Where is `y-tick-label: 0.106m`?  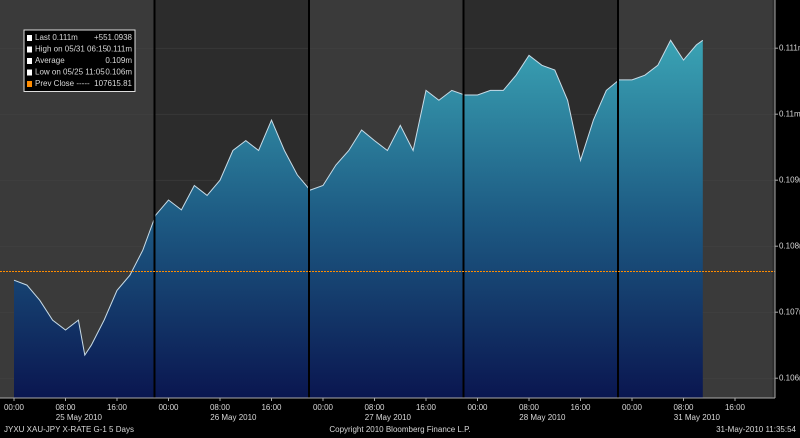 y-tick-label: 0.106m is located at coordinates (789, 377).